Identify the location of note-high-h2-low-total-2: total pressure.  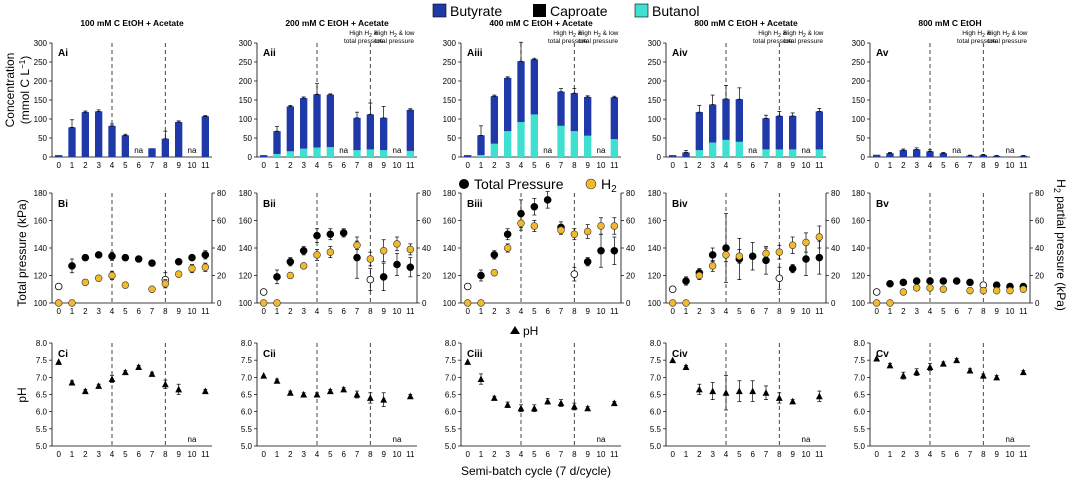
(599, 41).